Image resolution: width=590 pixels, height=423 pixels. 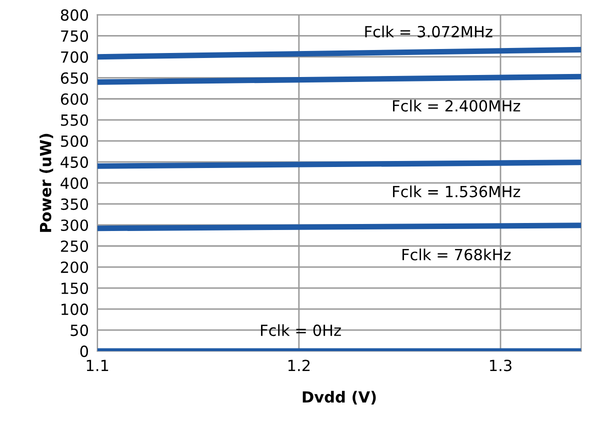 What do you see at coordinates (456, 106) in the screenshot?
I see `series-label: Fclk = 2.400MHz` at bounding box center [456, 106].